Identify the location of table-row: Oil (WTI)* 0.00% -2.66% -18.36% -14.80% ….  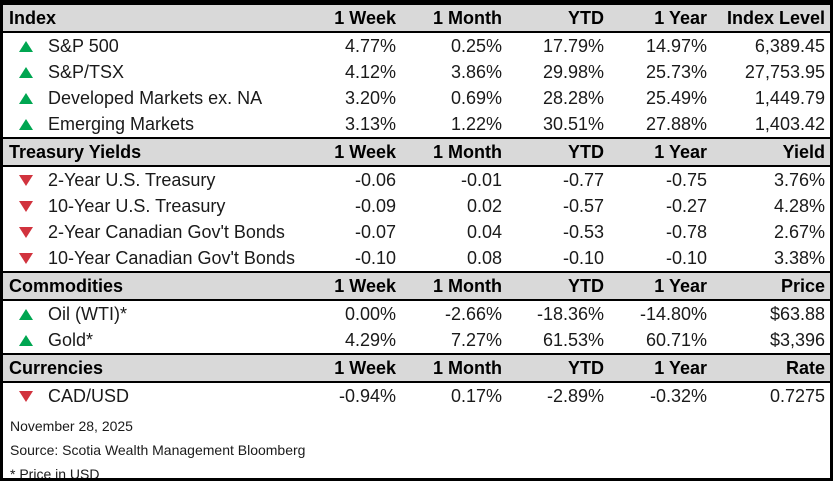
(416, 313).